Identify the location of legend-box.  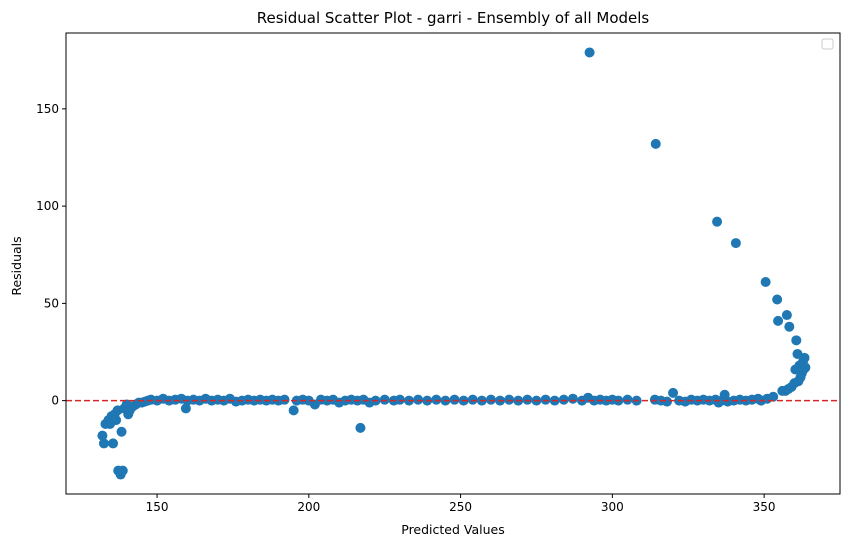
(827, 44).